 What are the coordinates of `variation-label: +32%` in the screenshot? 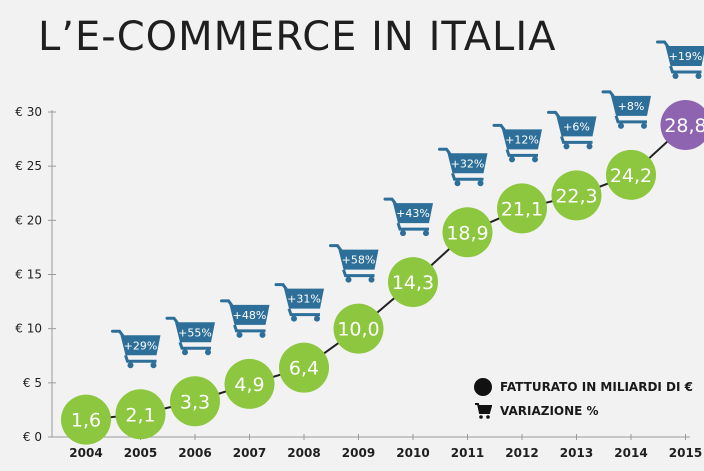 It's located at (468, 163).